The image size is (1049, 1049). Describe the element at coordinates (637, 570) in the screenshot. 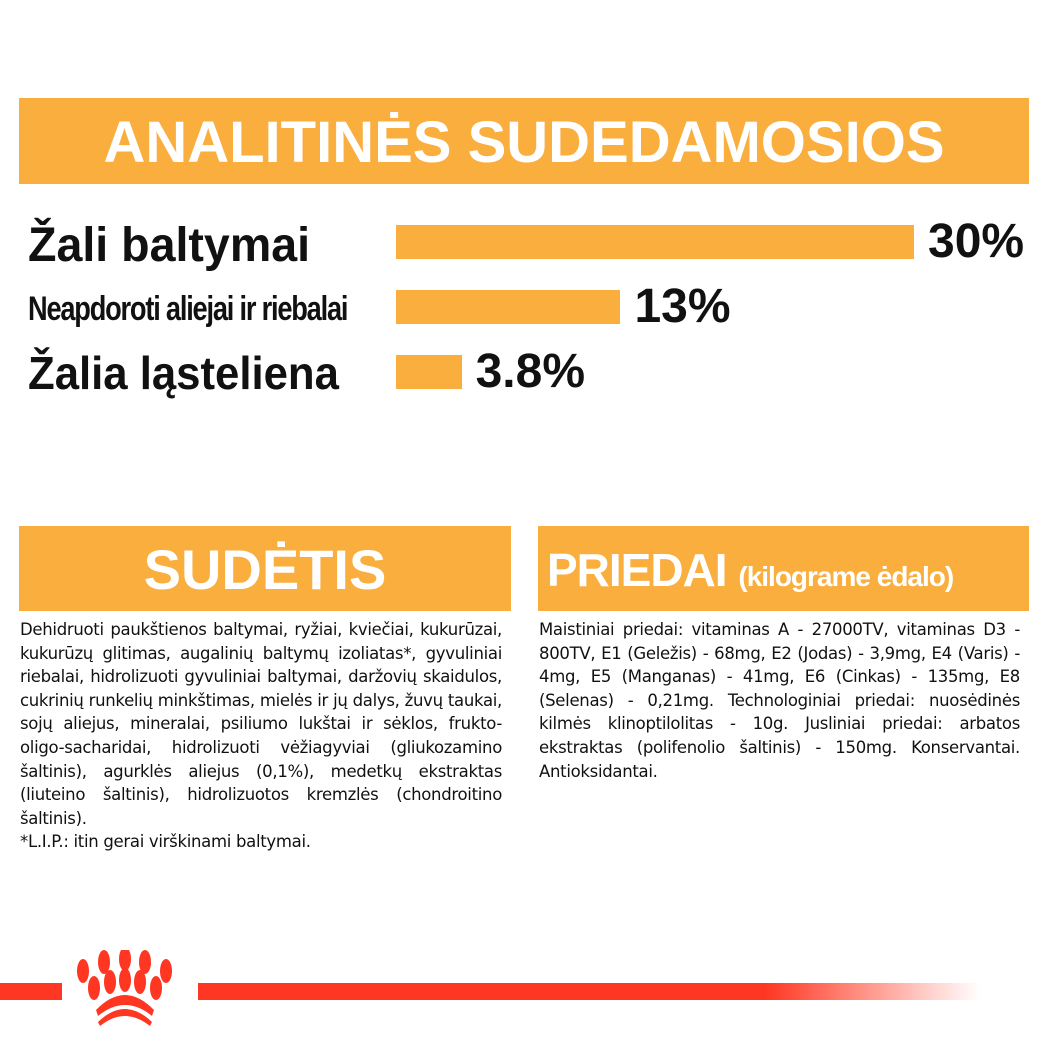

I see `priedai-title: PRIEDAI` at that location.